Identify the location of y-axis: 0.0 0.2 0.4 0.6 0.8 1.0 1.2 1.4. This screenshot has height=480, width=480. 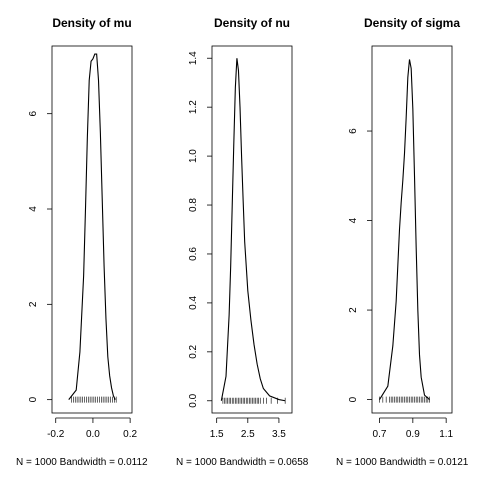
(200, 229).